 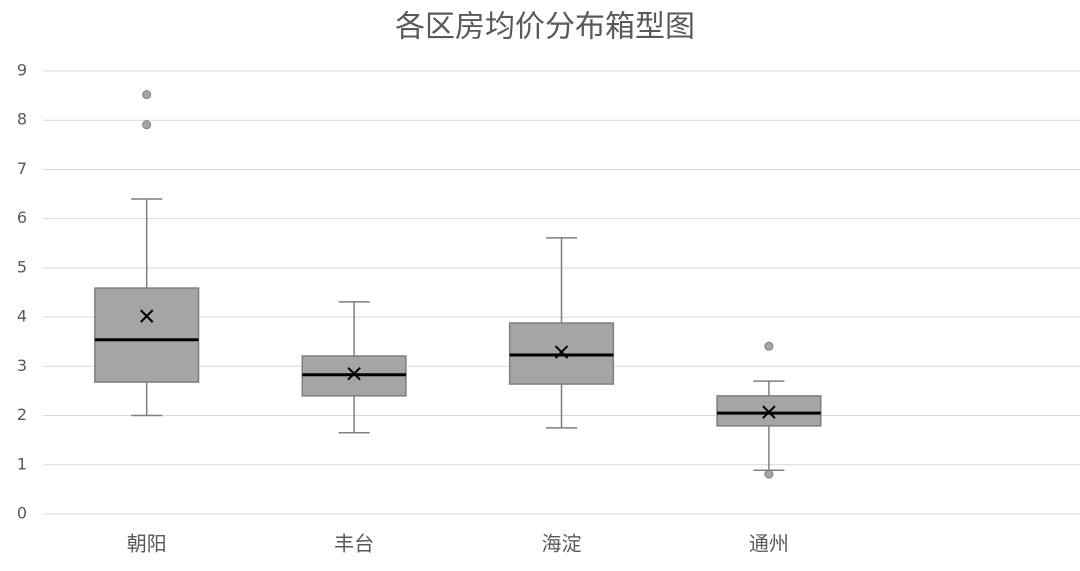 What do you see at coordinates (22, 70) in the screenshot?
I see `y-tick-label: 9` at bounding box center [22, 70].